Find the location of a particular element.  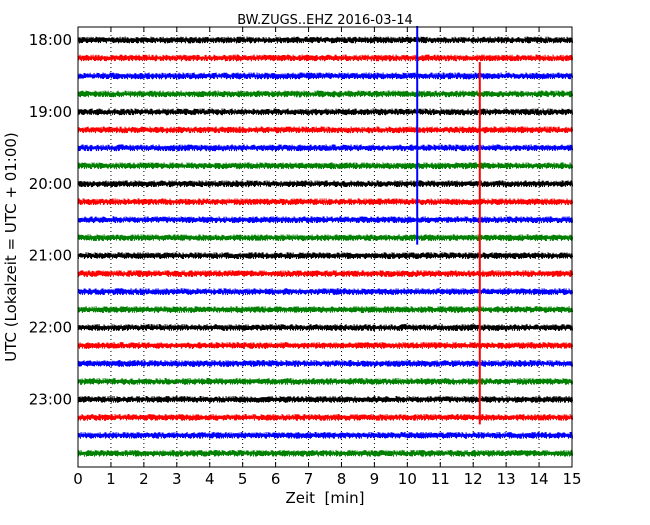

x-axis-label: Zeit [min] is located at coordinates (324, 498).